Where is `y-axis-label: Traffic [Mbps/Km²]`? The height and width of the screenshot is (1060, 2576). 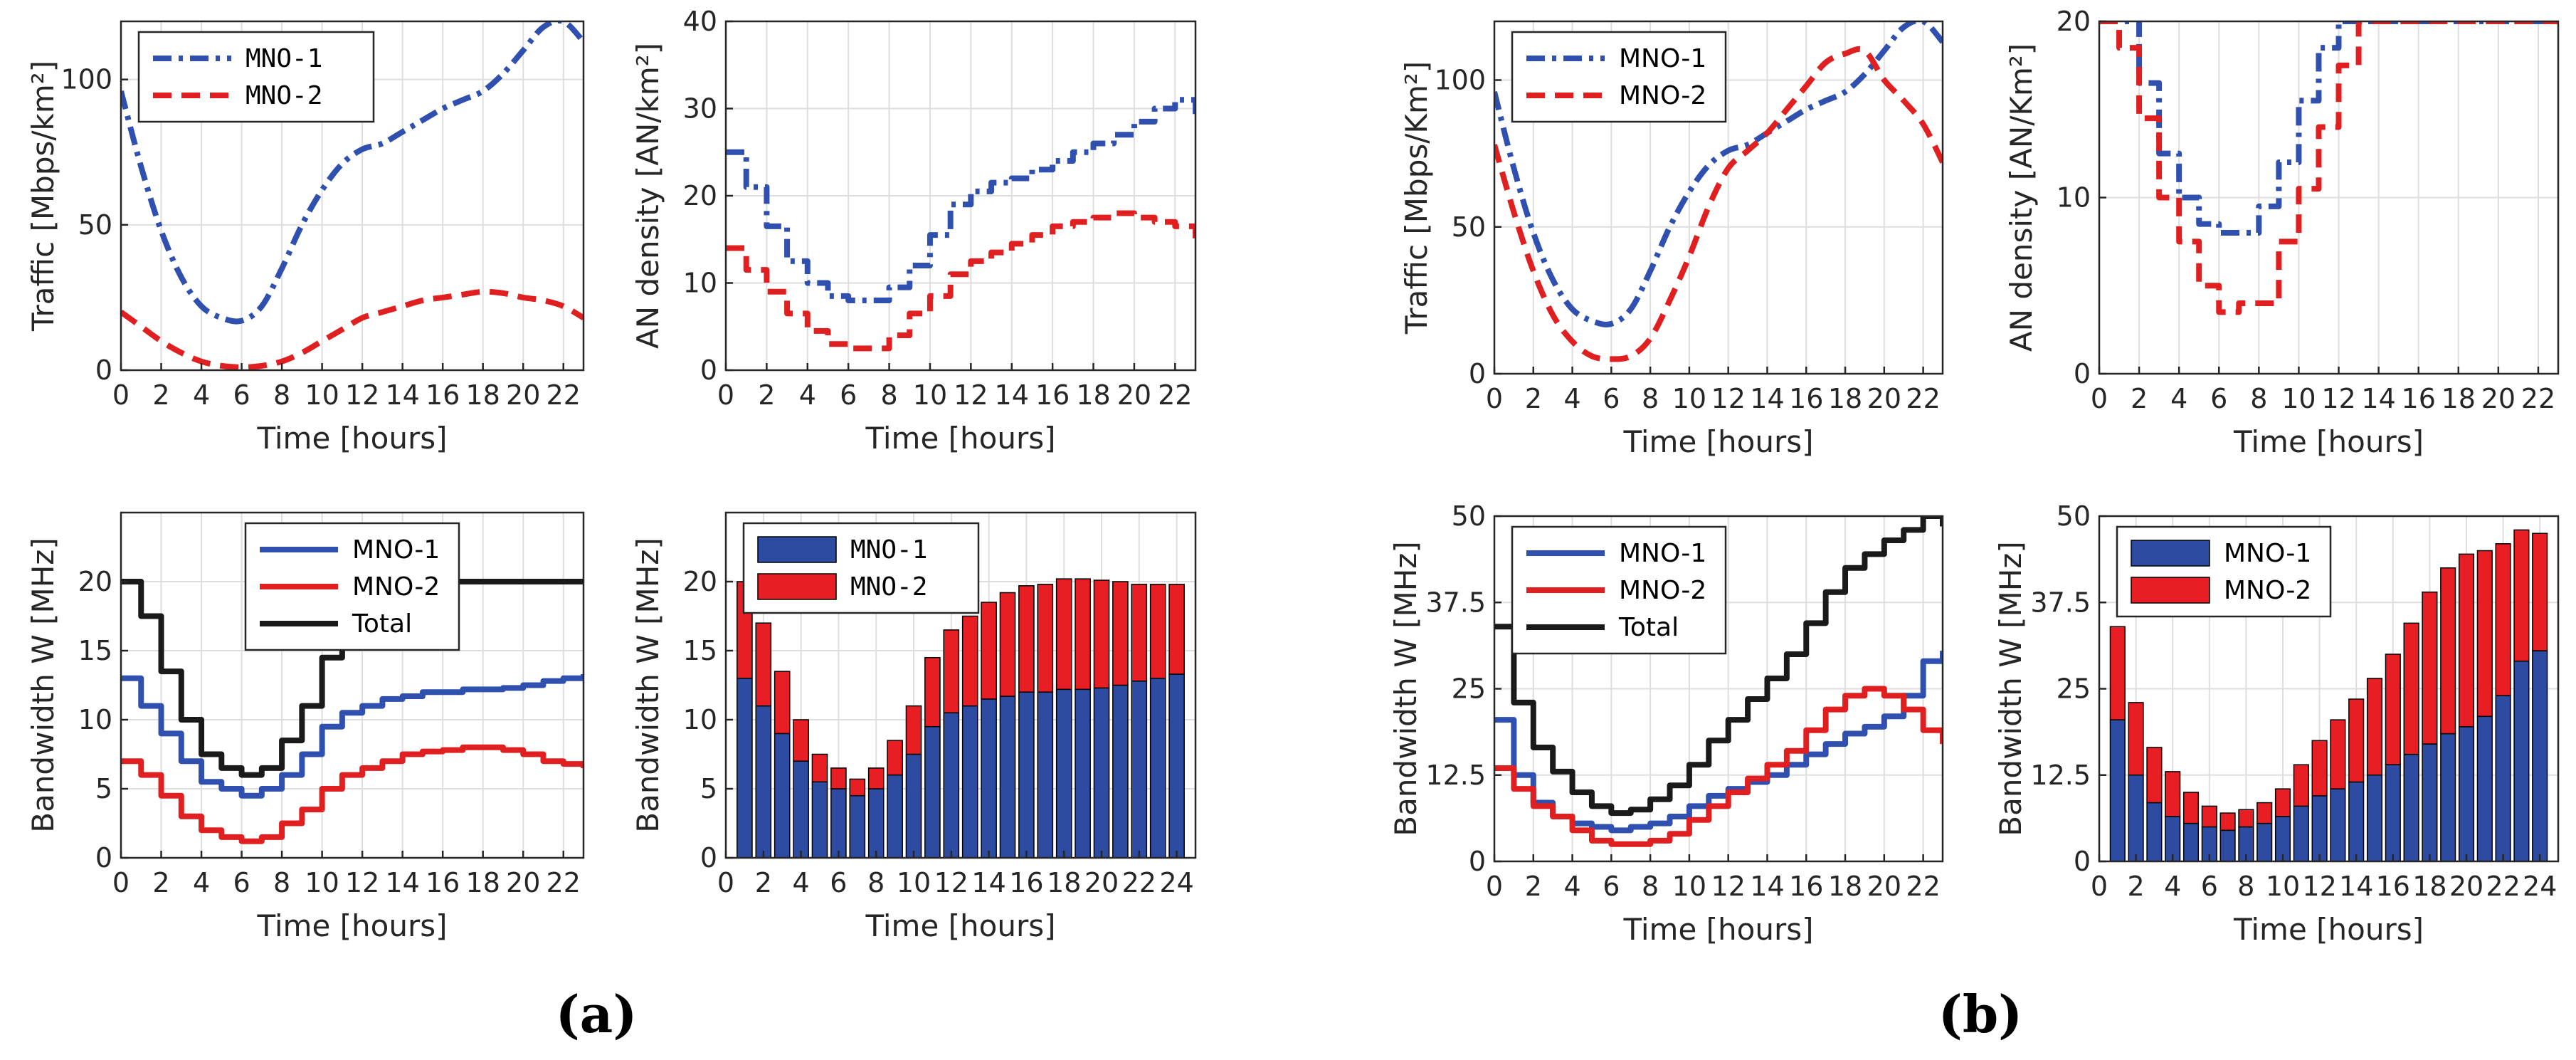 y-axis-label: Traffic [Mbps/Km²] is located at coordinates (1416, 198).